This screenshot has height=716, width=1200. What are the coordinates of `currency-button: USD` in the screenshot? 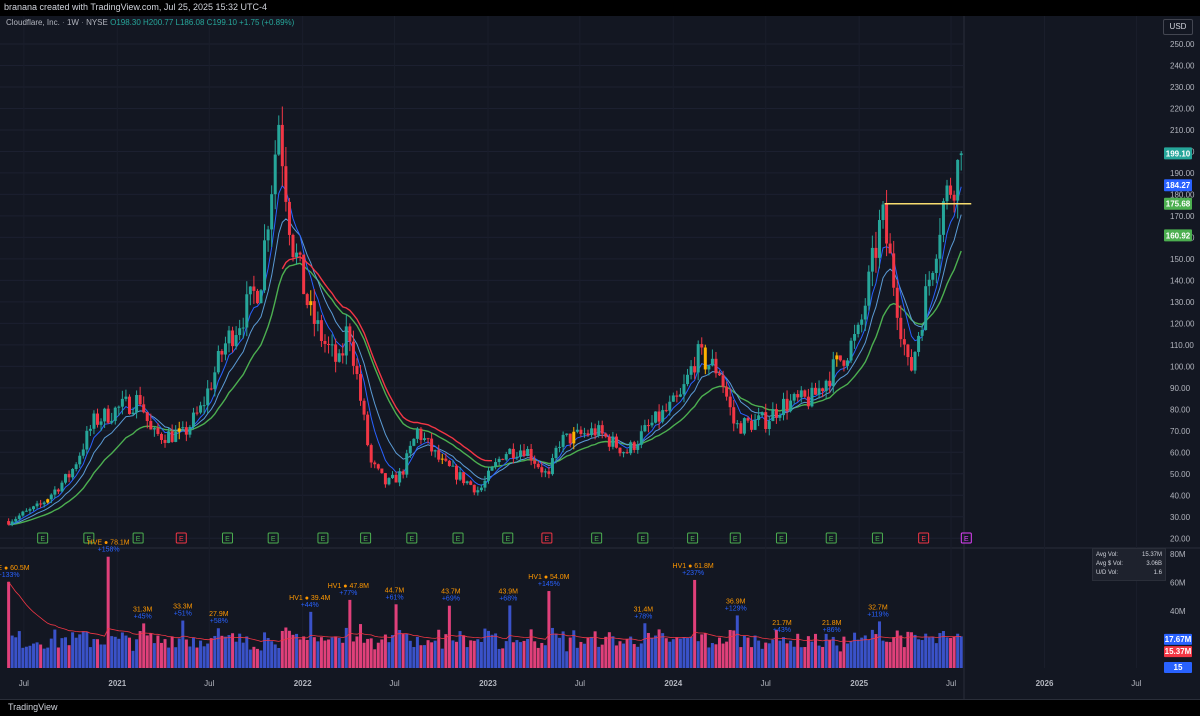 It's located at (1178, 27).